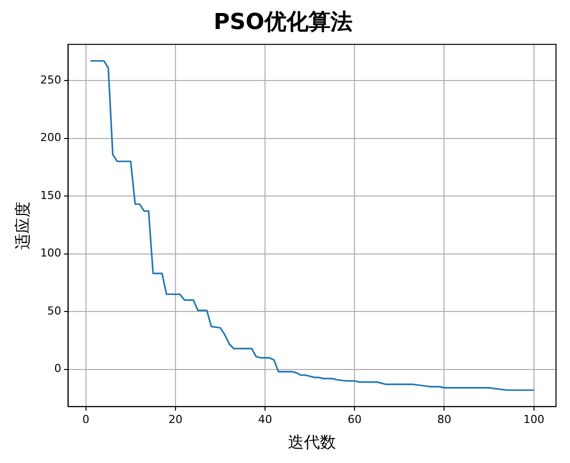  I want to click on y-tick-label: 150, so click(51, 195).